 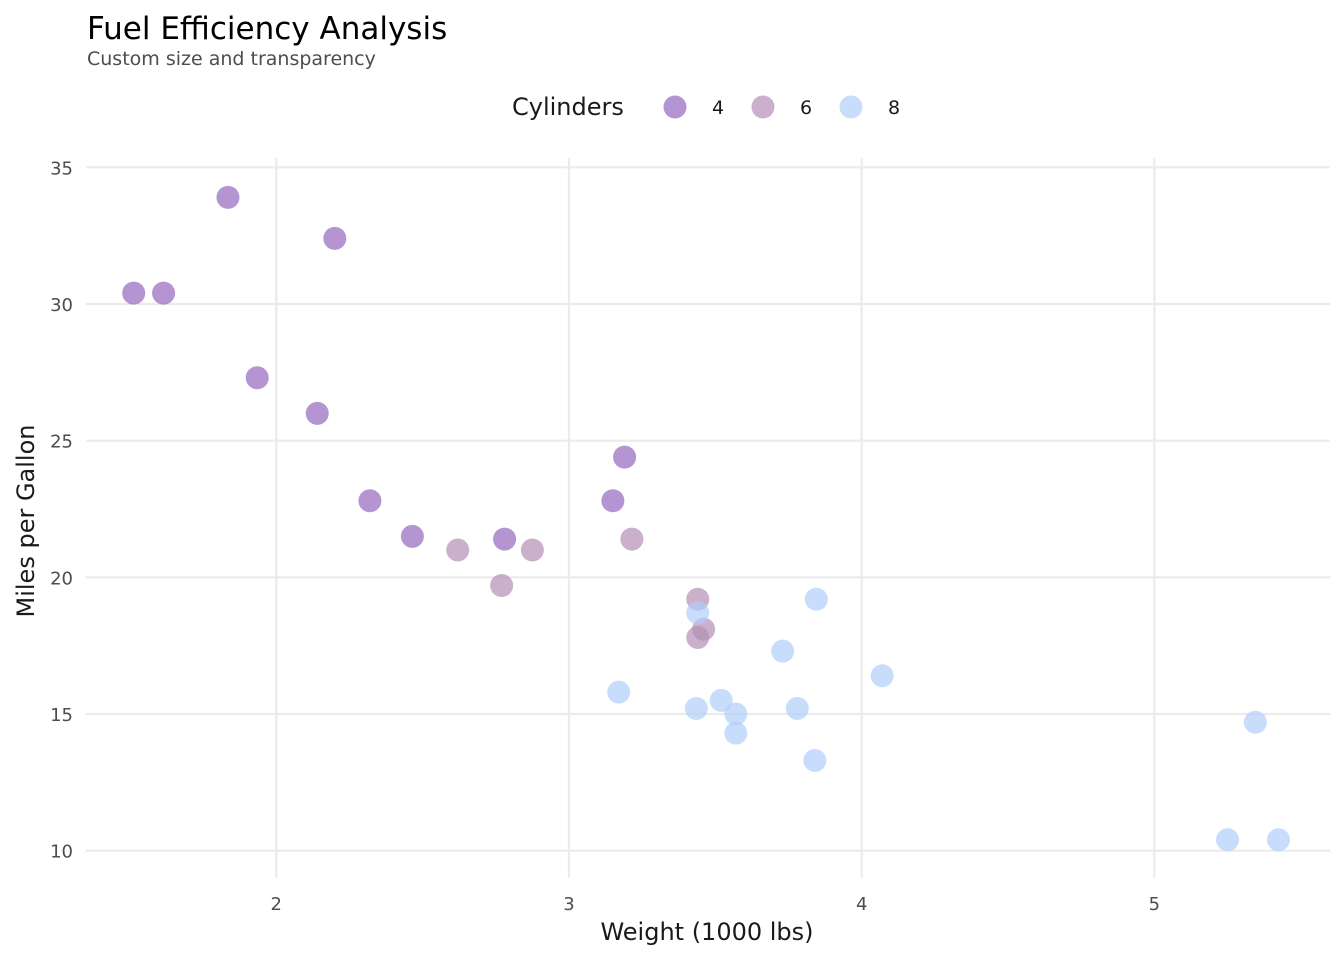 What do you see at coordinates (61, 305) in the screenshot?
I see `y-tick-label: 30` at bounding box center [61, 305].